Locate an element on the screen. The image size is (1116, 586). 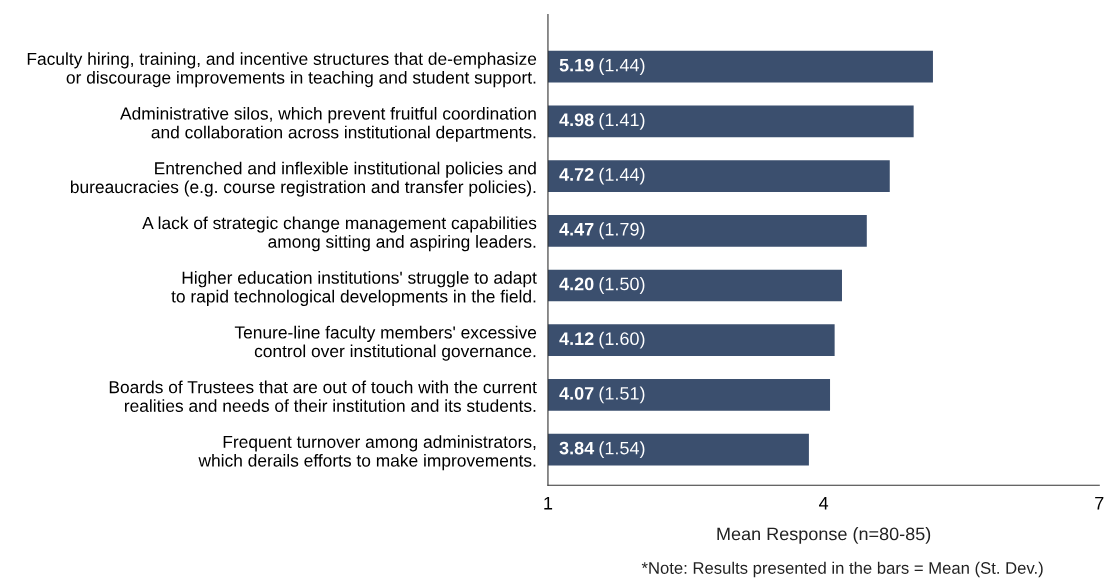
y-tick-label: A lack of strategic change management capabilities among sitting and aspiring leaders. is located at coordinates (339, 234).